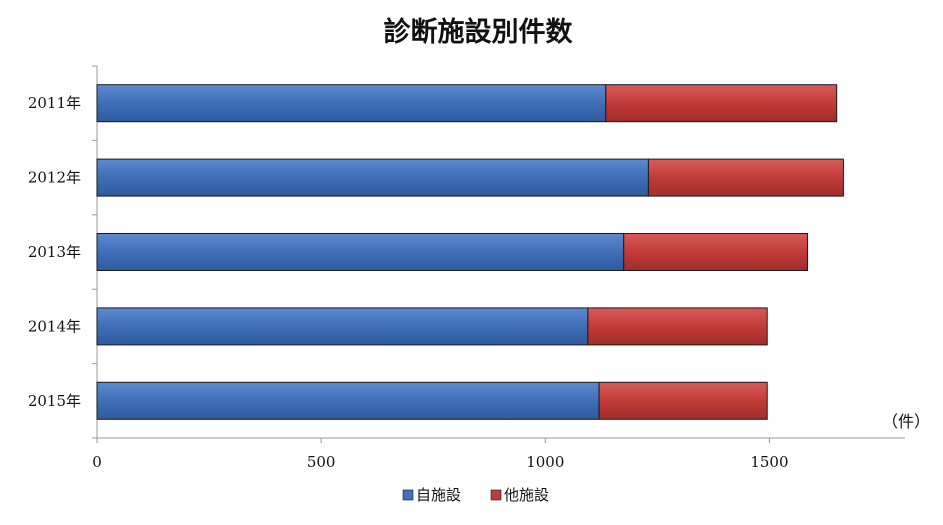  What do you see at coordinates (54, 326) in the screenshot?
I see `category-label: 2014年` at bounding box center [54, 326].